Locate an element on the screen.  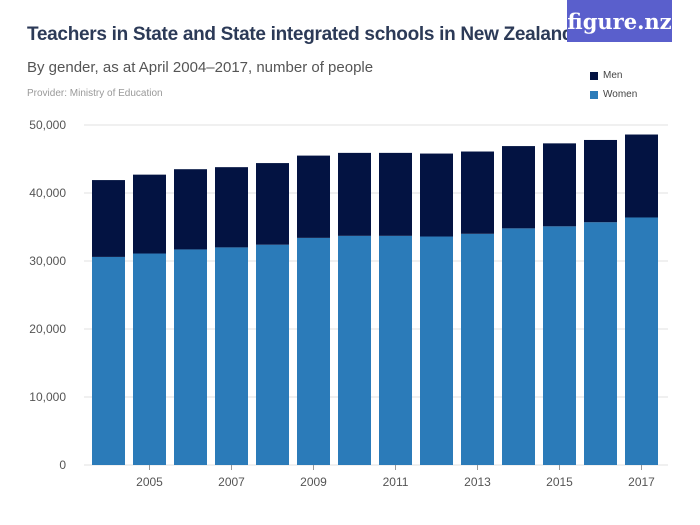
y-tick-label: 10,000 is located at coordinates (47, 397).